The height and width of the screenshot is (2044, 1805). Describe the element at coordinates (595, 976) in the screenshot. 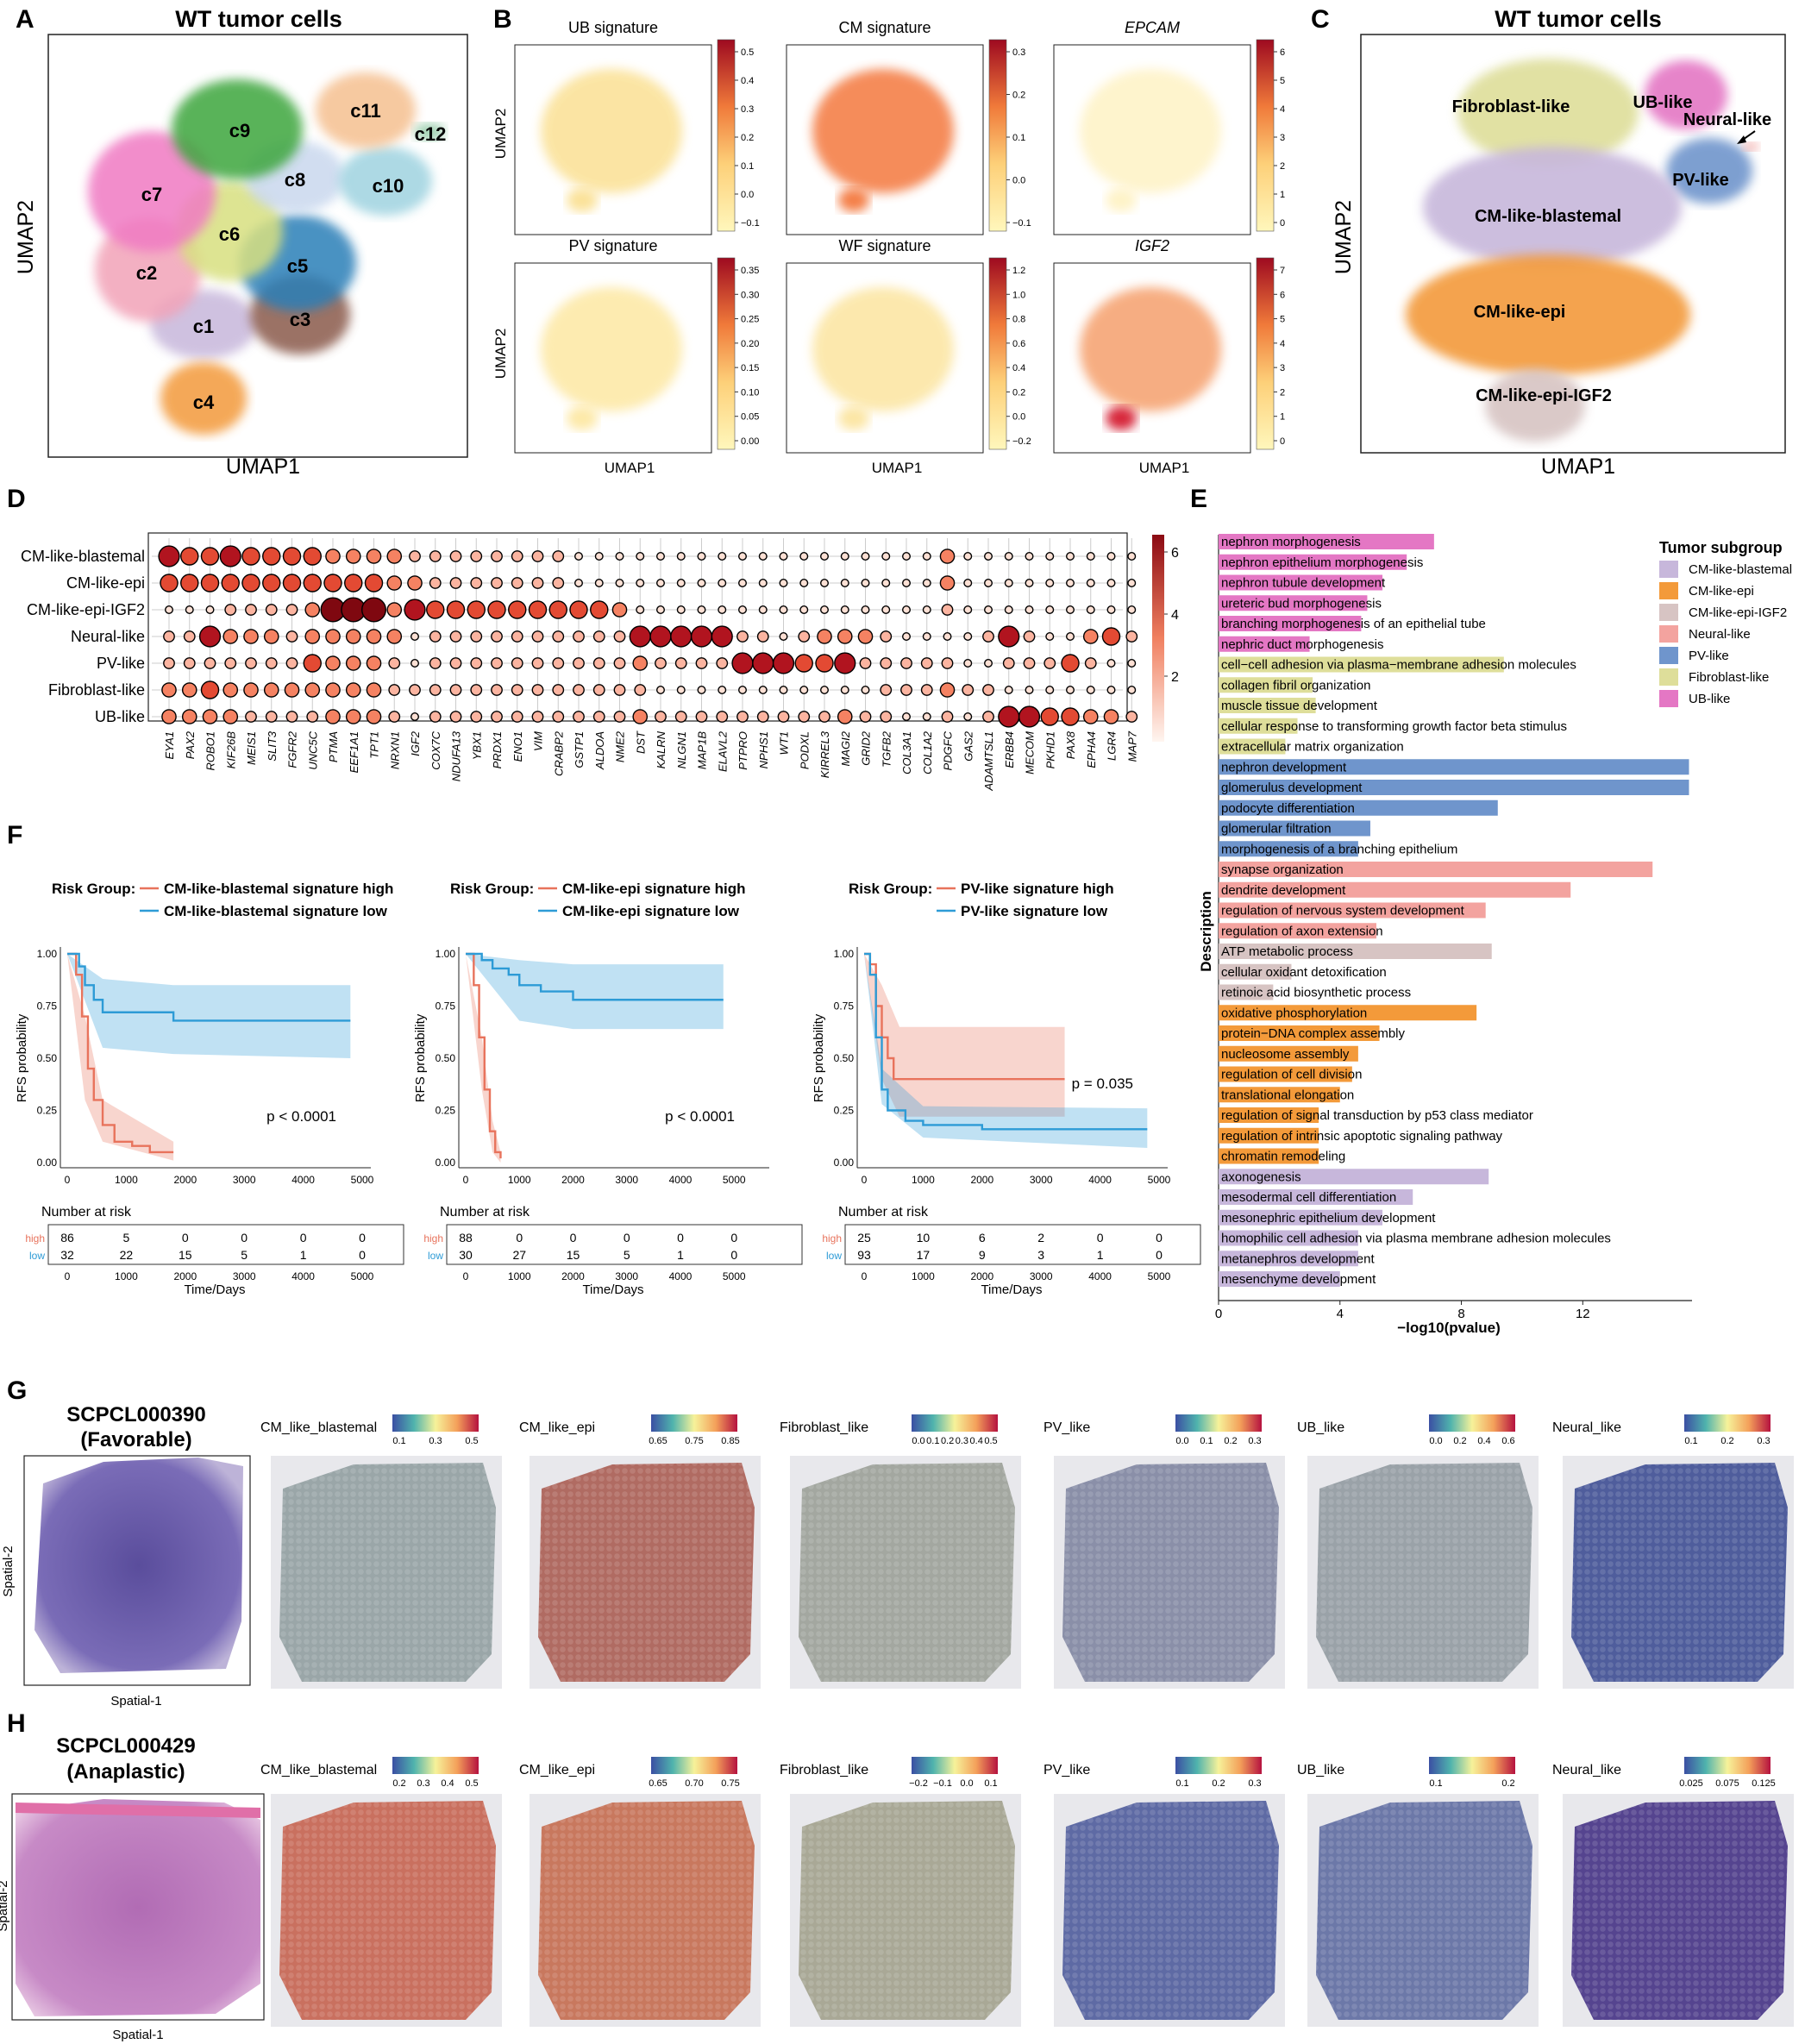

I see `km-curve-low` at that location.